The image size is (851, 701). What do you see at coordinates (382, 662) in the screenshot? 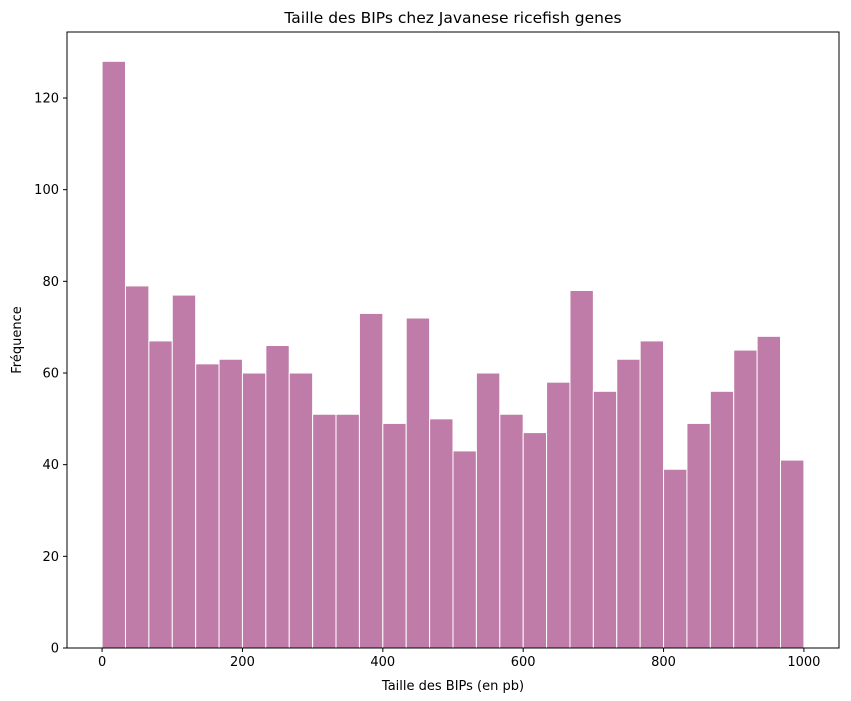
I see `x-tick-label: 400` at bounding box center [382, 662].